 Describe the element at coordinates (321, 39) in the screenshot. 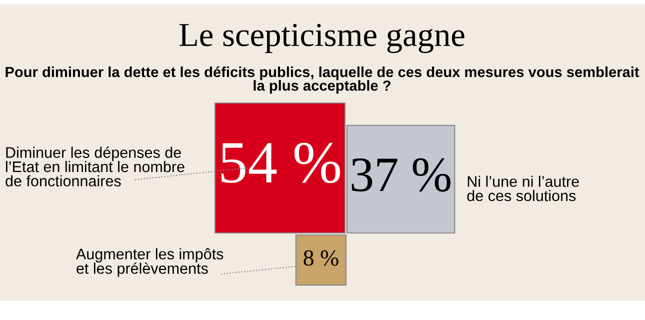

I see `text: Le scepticisme gagne` at that location.